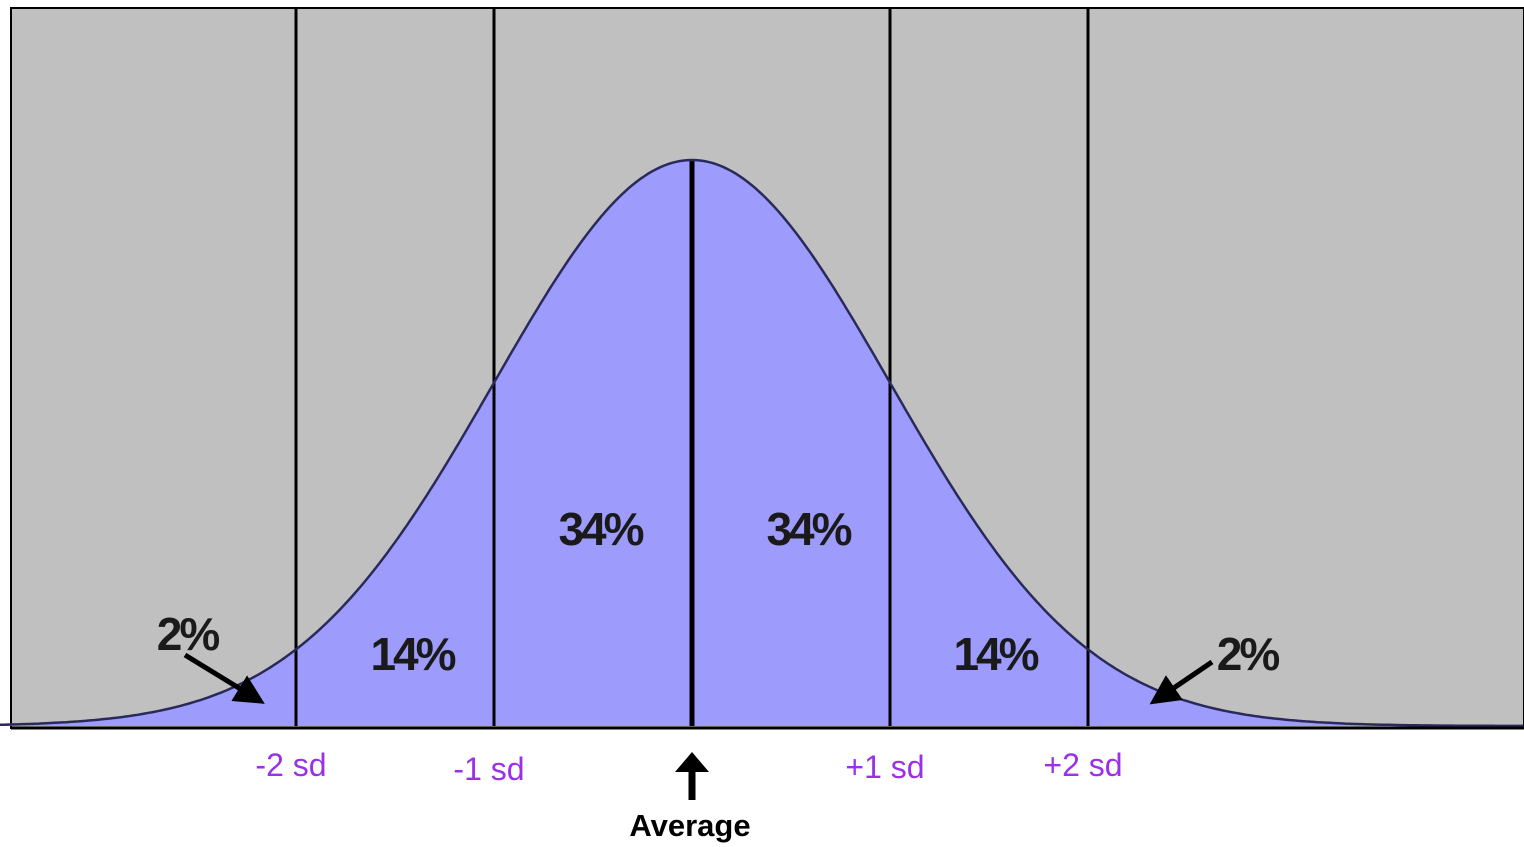 The width and height of the screenshot is (1524, 847). I want to click on region-label-1: 14%, so click(412, 654).